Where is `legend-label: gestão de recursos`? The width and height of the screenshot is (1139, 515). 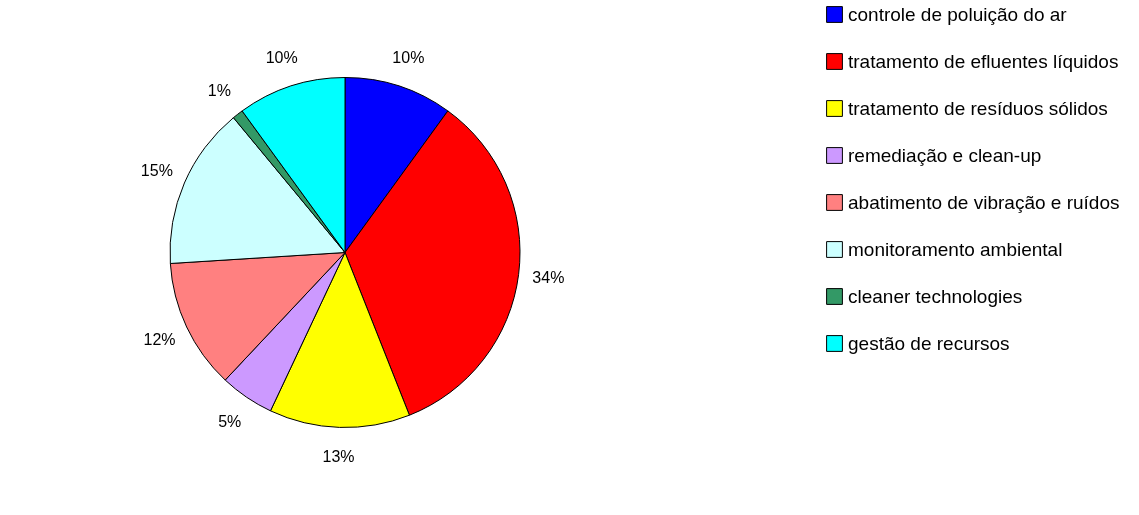
legend-label: gestão de recursos is located at coordinates (929, 343).